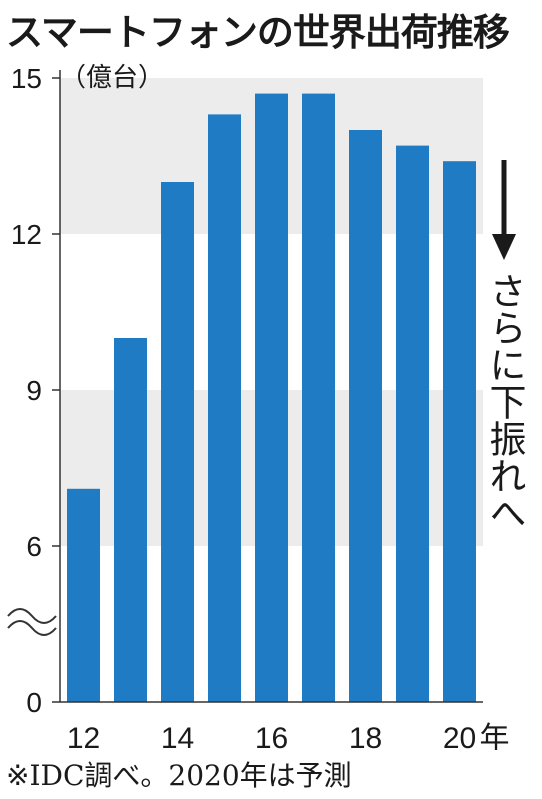  What do you see at coordinates (34, 390) in the screenshot?
I see `y-tick-label: 9` at bounding box center [34, 390].